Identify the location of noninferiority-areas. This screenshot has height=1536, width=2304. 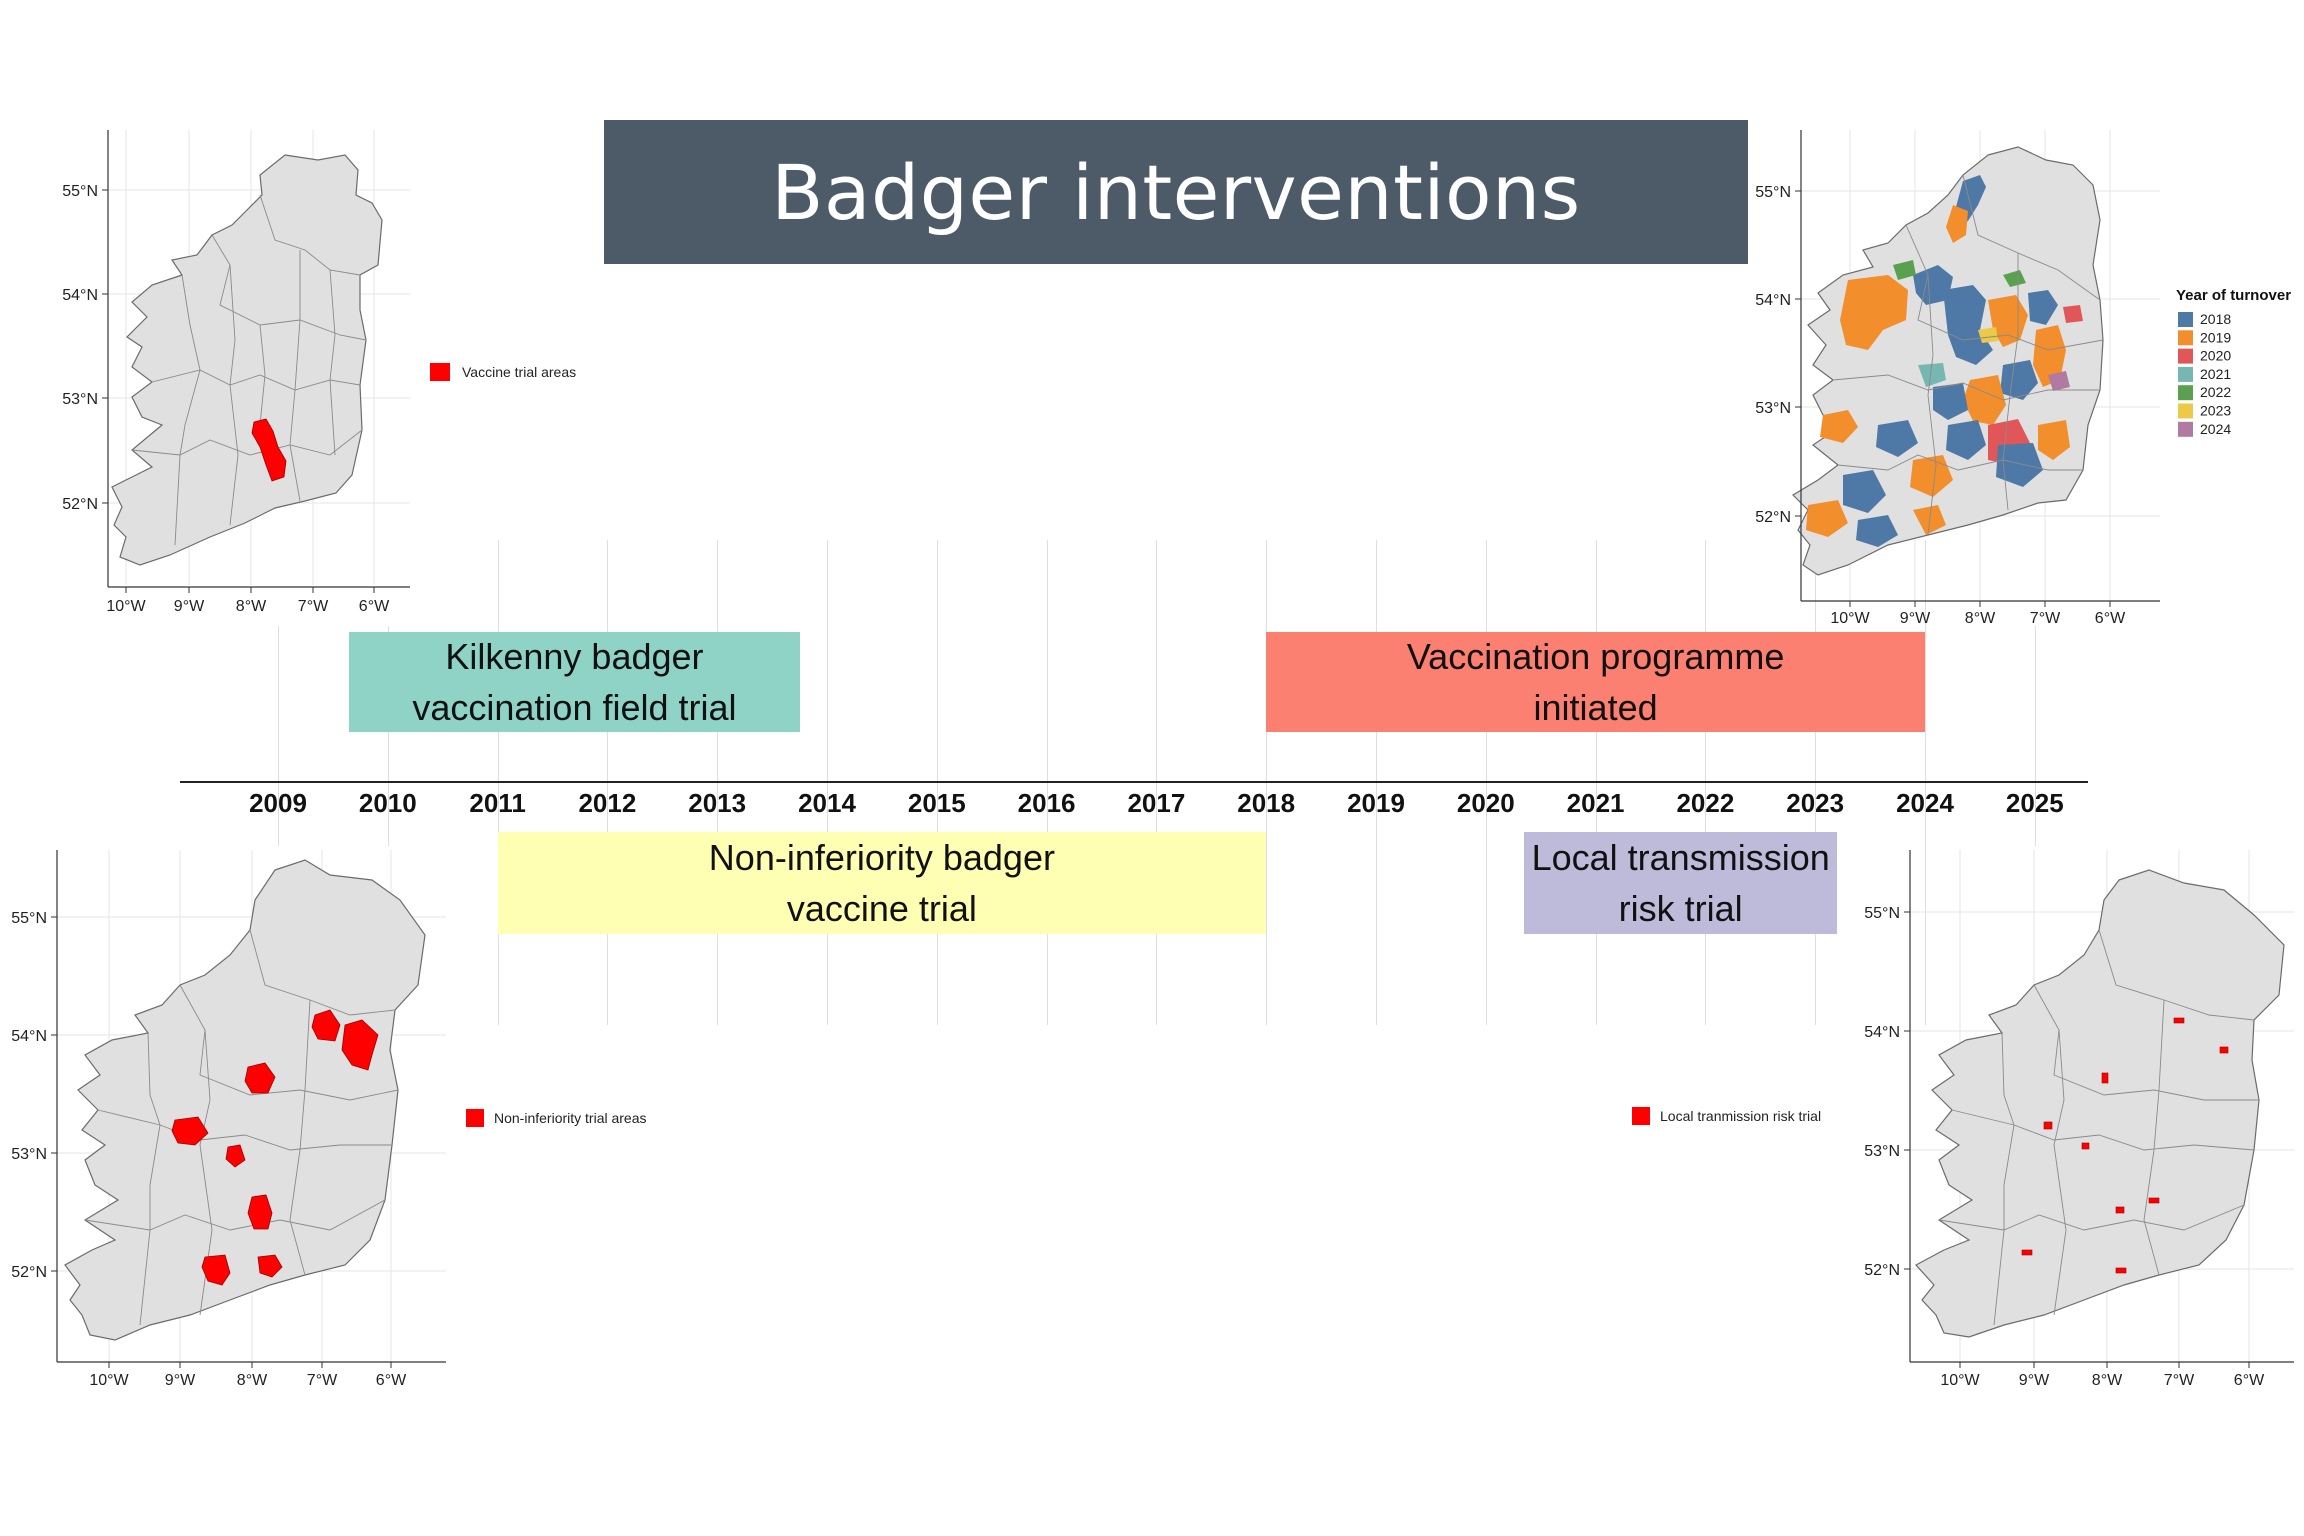
(275, 1147).